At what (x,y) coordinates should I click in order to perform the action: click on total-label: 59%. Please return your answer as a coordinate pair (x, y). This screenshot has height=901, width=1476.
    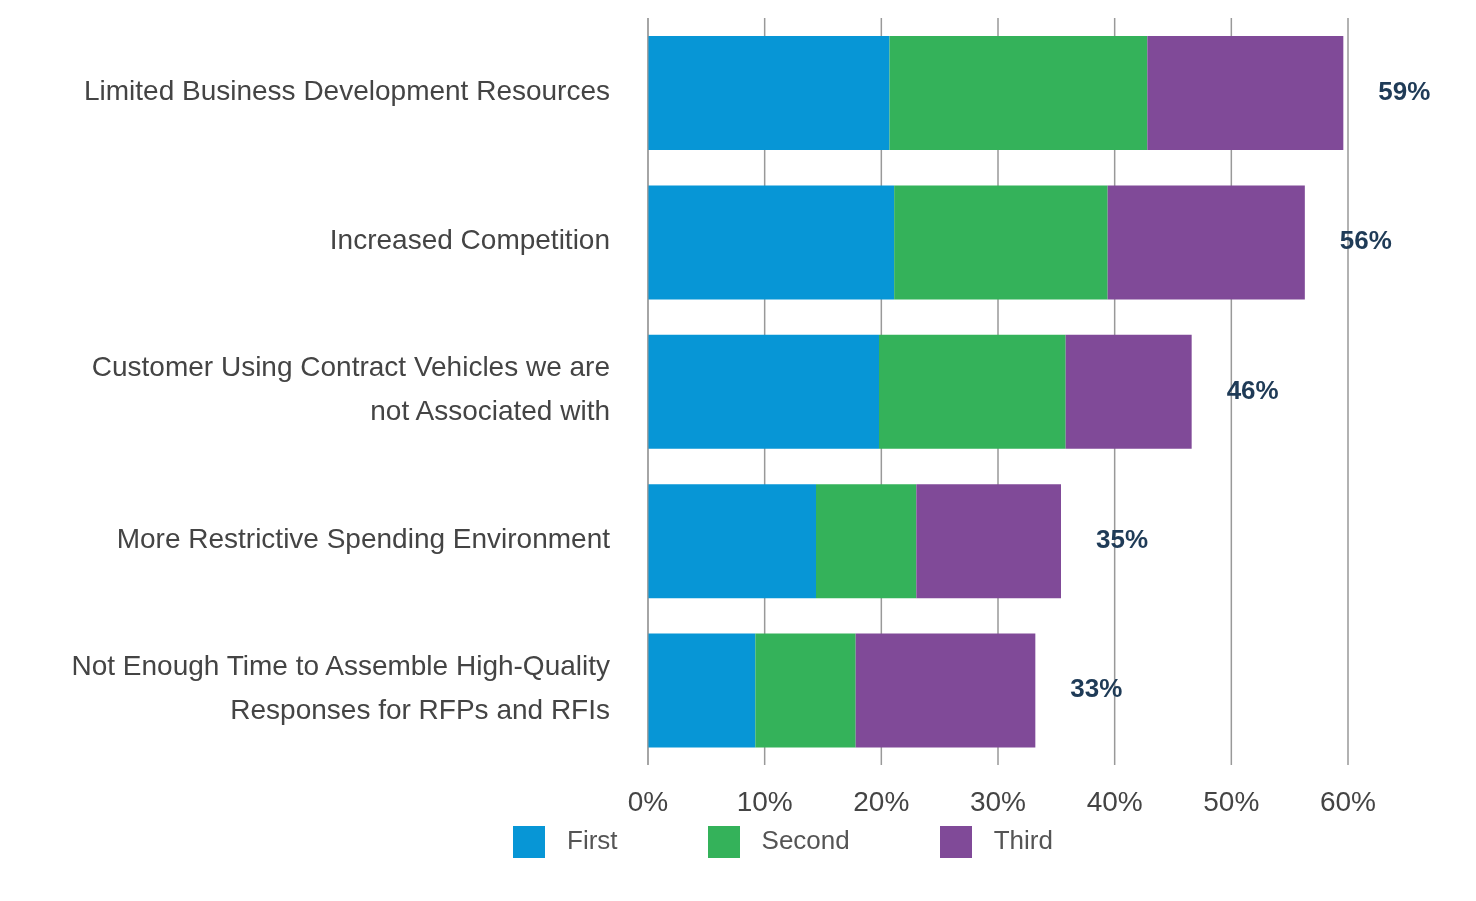
    Looking at the image, I should click on (1404, 90).